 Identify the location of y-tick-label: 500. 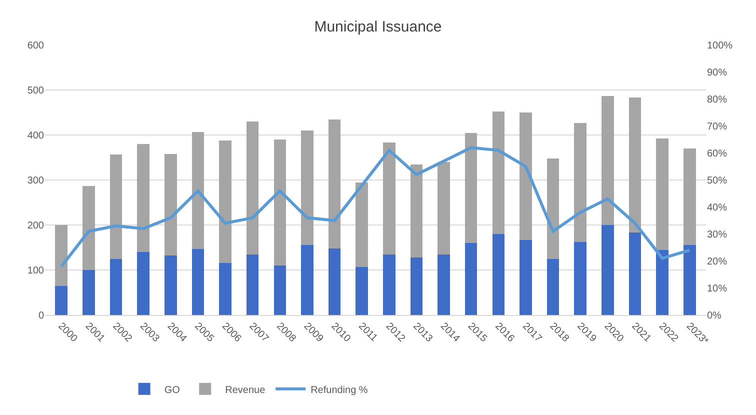
(35, 91).